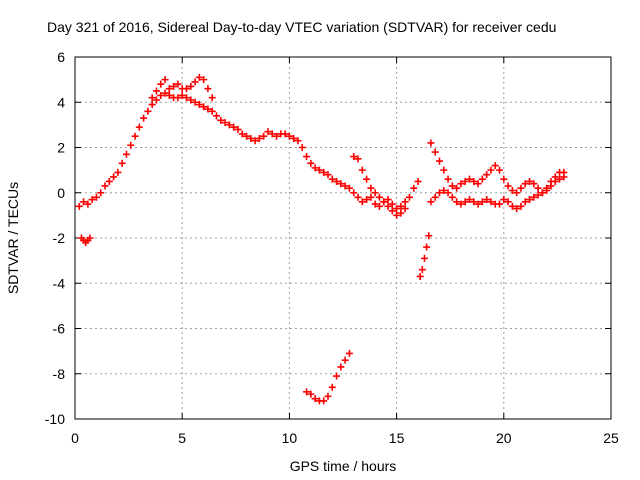  What do you see at coordinates (85, 240) in the screenshot?
I see `series-left-outlier` at bounding box center [85, 240].